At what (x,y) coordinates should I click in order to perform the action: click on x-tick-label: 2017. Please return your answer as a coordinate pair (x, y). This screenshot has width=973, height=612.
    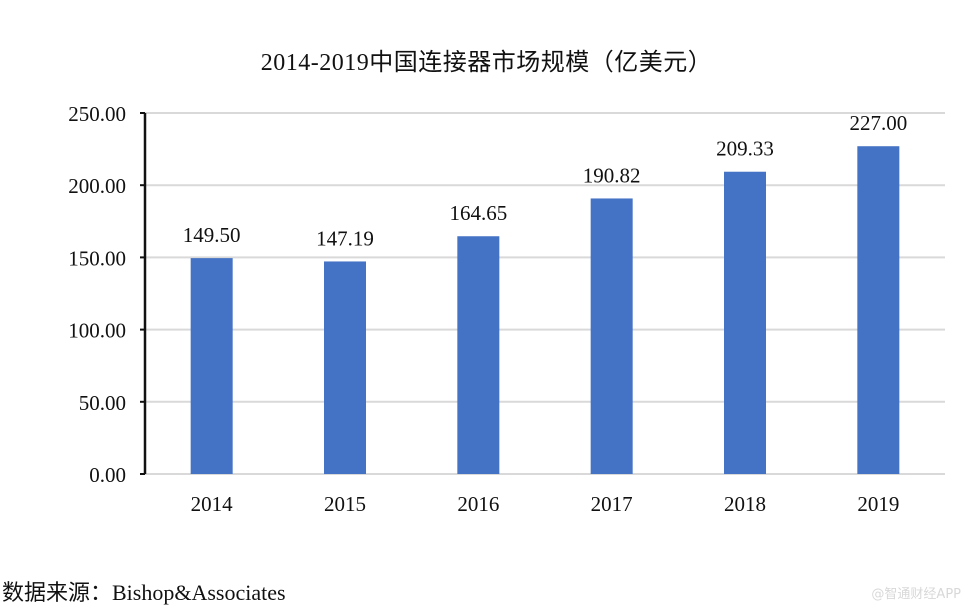
    Looking at the image, I should click on (612, 504).